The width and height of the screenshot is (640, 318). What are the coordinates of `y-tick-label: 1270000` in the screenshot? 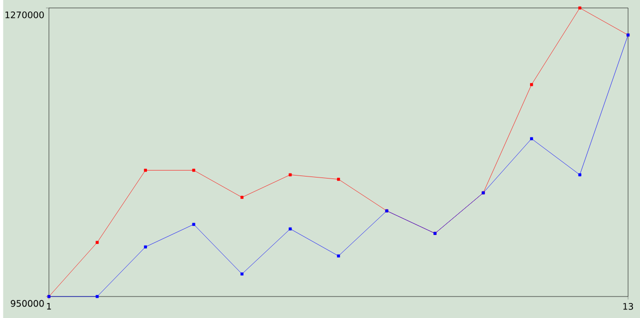 It's located at (25, 14).